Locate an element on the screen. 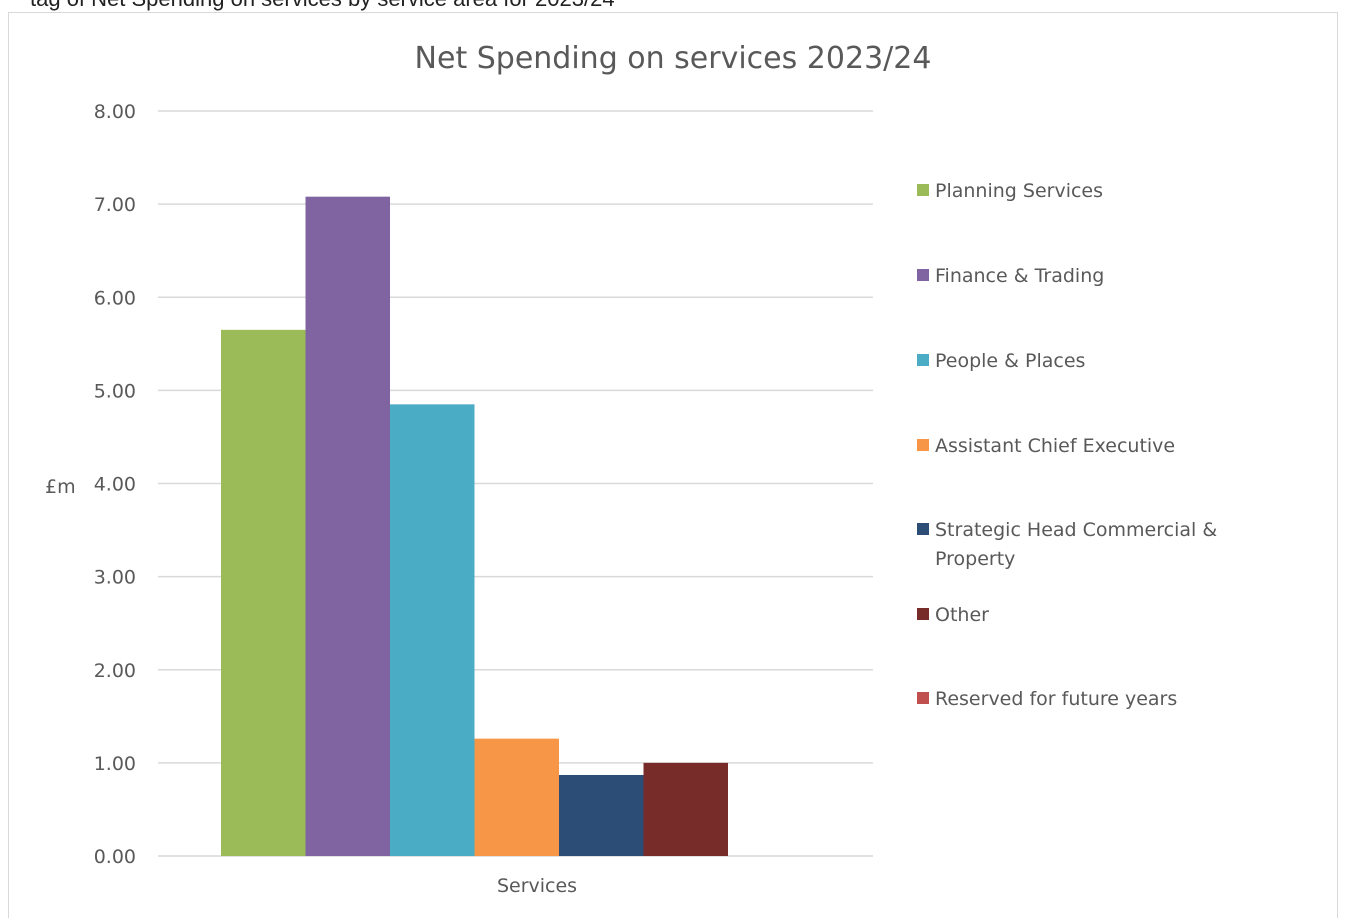 Image resolution: width=1345 pixels, height=918 pixels. y-axis-ticks: 0.00 1.00 2.00 3.00 4.00 5.00 6.00 7.00 8.00 is located at coordinates (115, 484).